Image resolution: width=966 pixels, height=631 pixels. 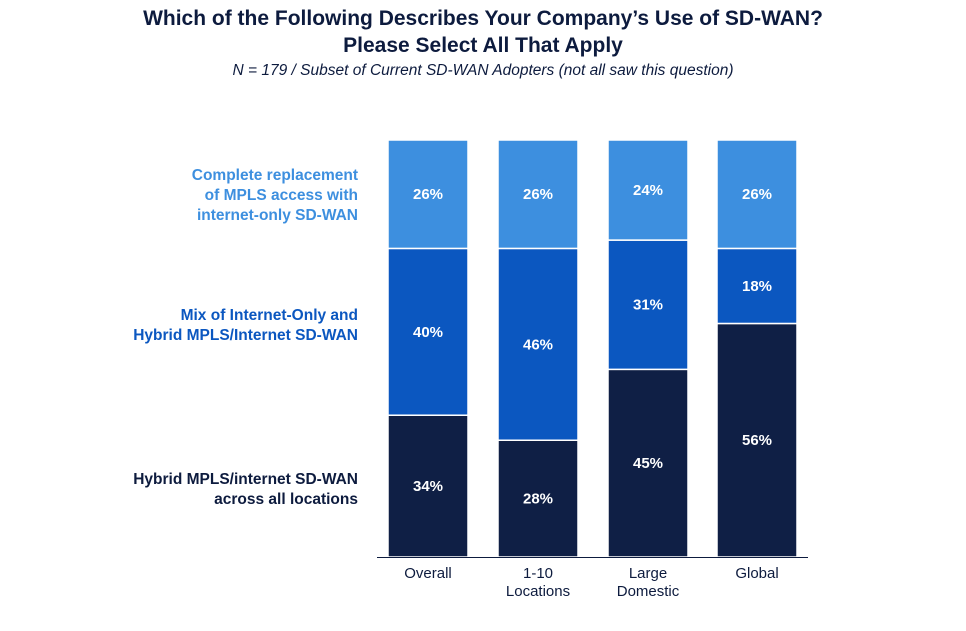 I want to click on data-label: 28%, so click(x=538, y=499).